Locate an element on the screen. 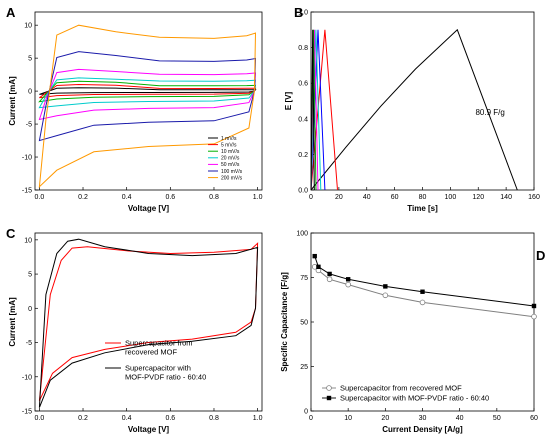 The height and width of the screenshot is (448, 550). panel-a-ytick-label: 0 is located at coordinates (30, 92).